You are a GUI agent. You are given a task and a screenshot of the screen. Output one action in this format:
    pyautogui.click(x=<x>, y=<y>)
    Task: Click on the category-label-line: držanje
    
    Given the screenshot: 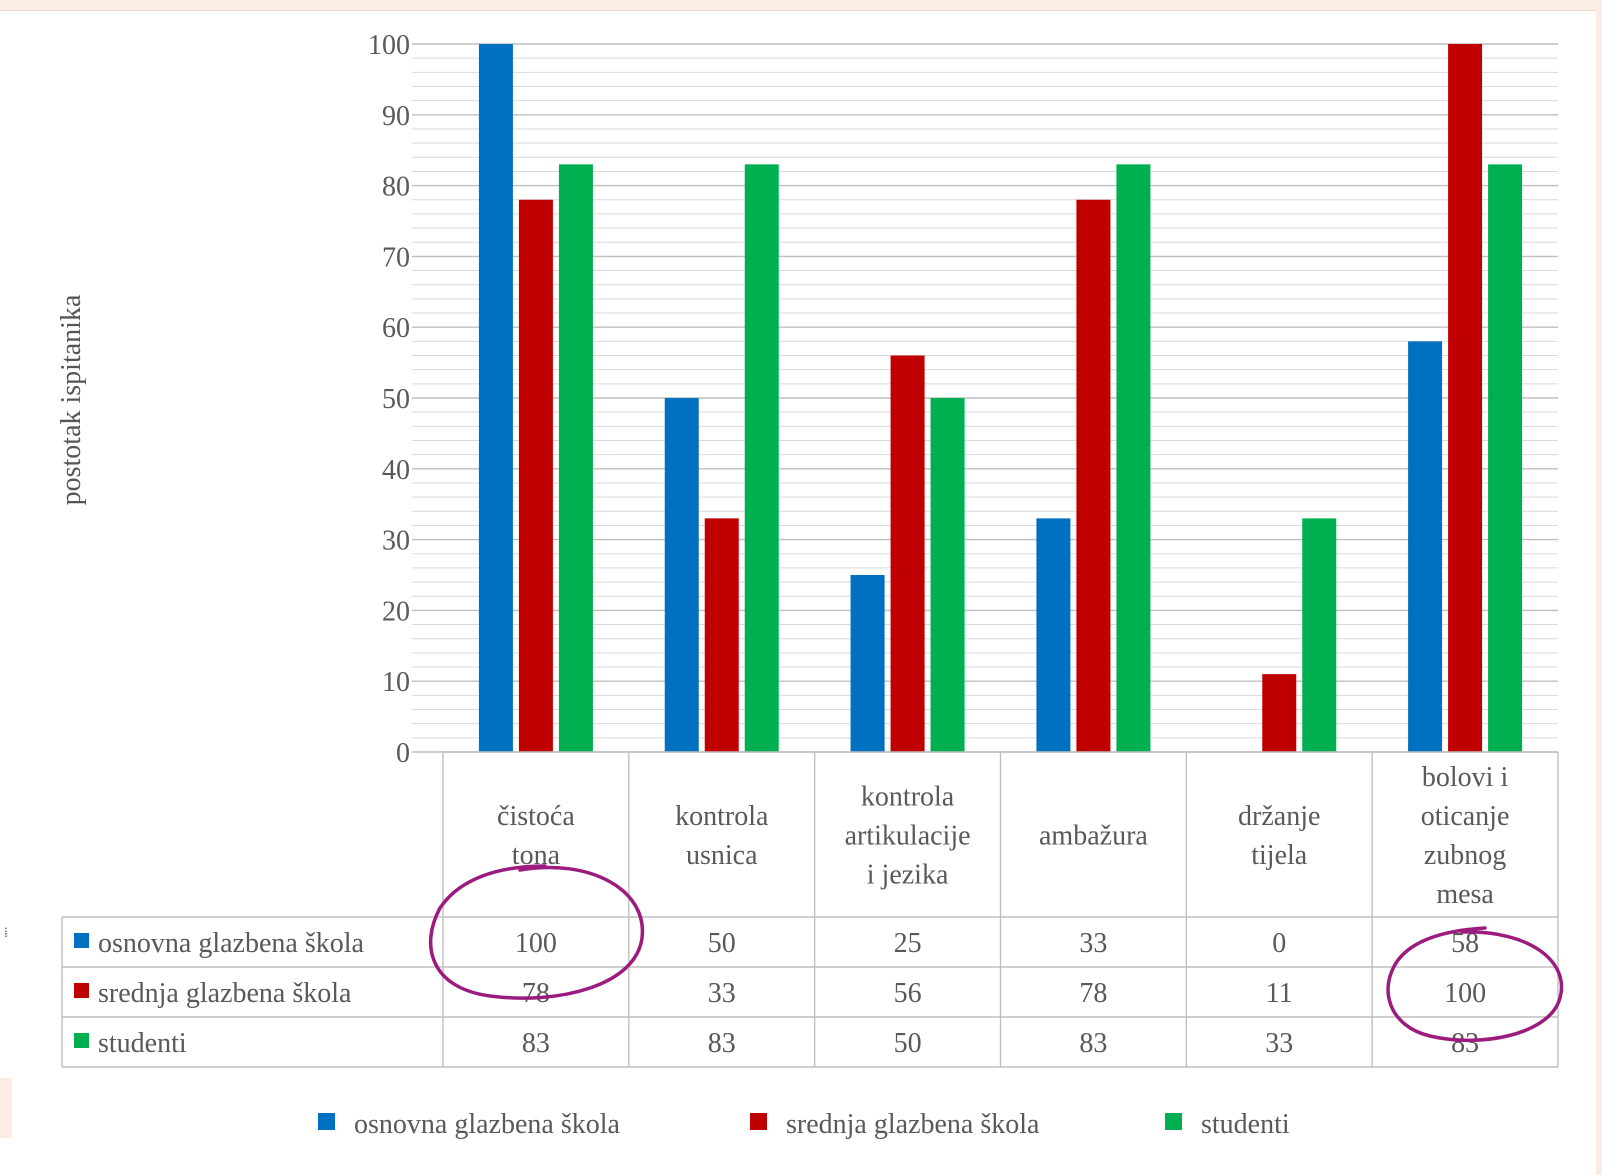 What is the action you would take?
    pyautogui.click(x=1279, y=816)
    